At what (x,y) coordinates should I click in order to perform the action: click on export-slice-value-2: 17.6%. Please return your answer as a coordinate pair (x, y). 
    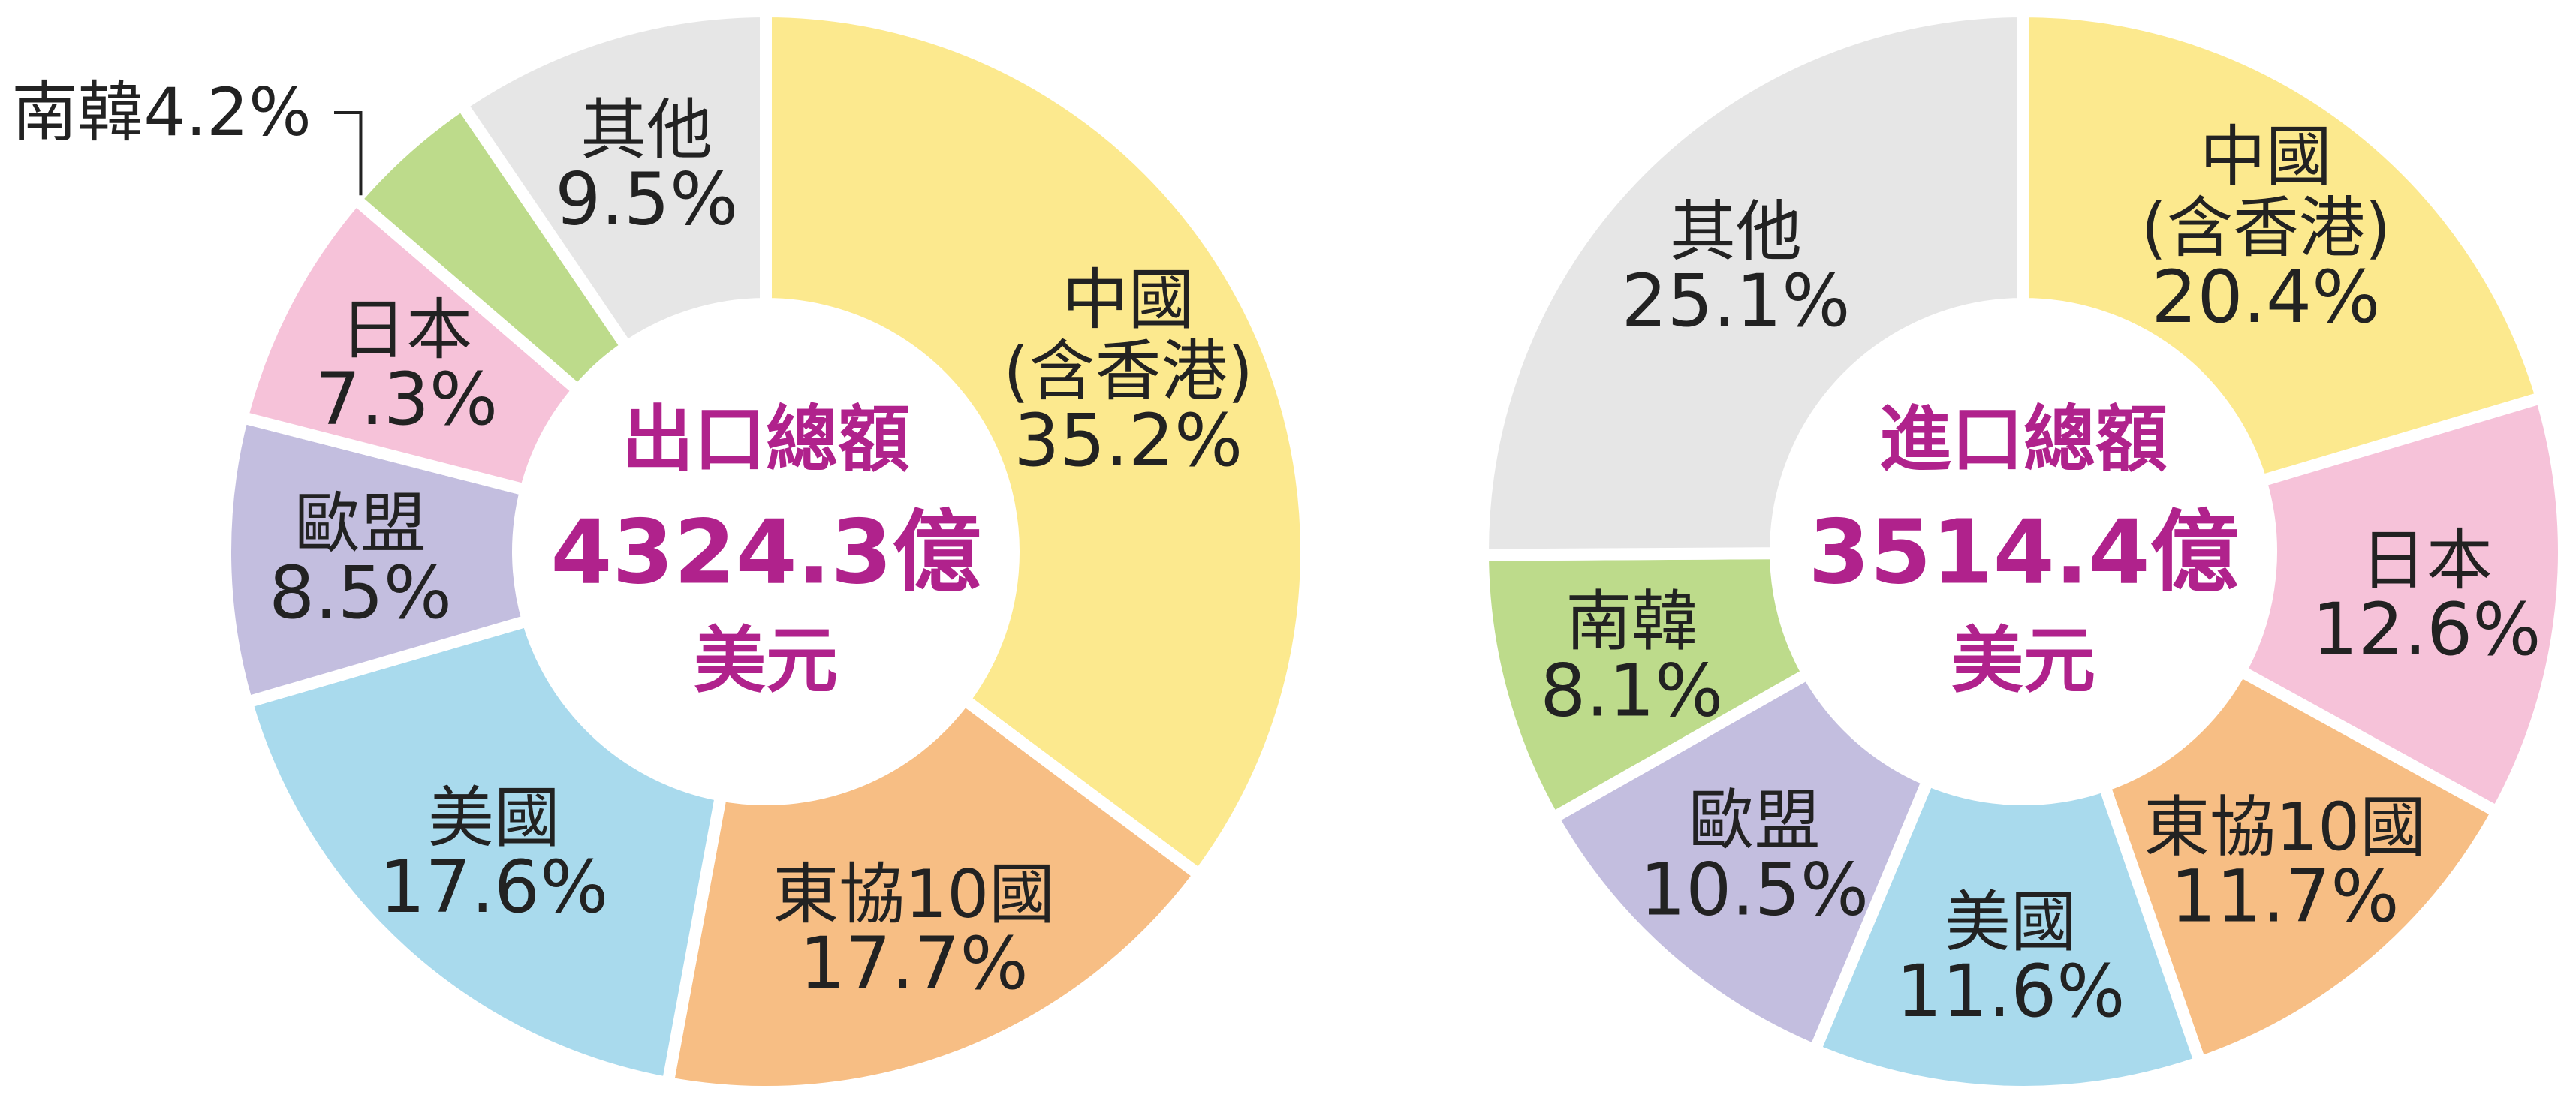
    Looking at the image, I should click on (493, 887).